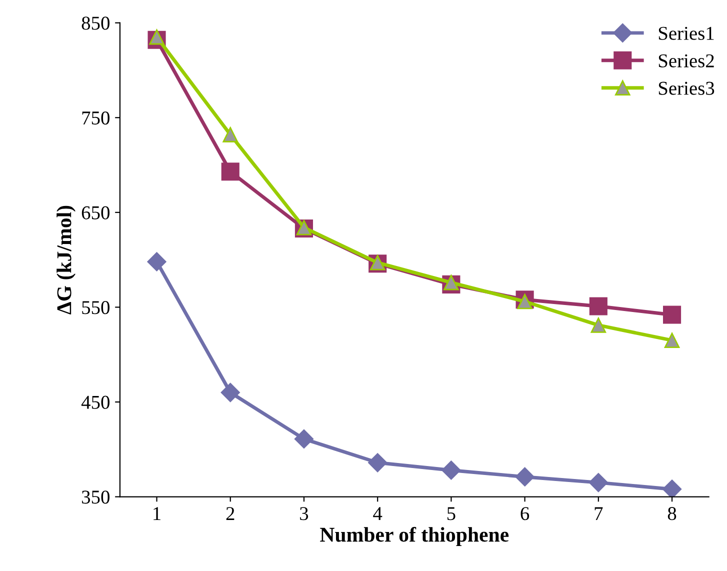  I want to click on legend-label: Series3, so click(686, 88).